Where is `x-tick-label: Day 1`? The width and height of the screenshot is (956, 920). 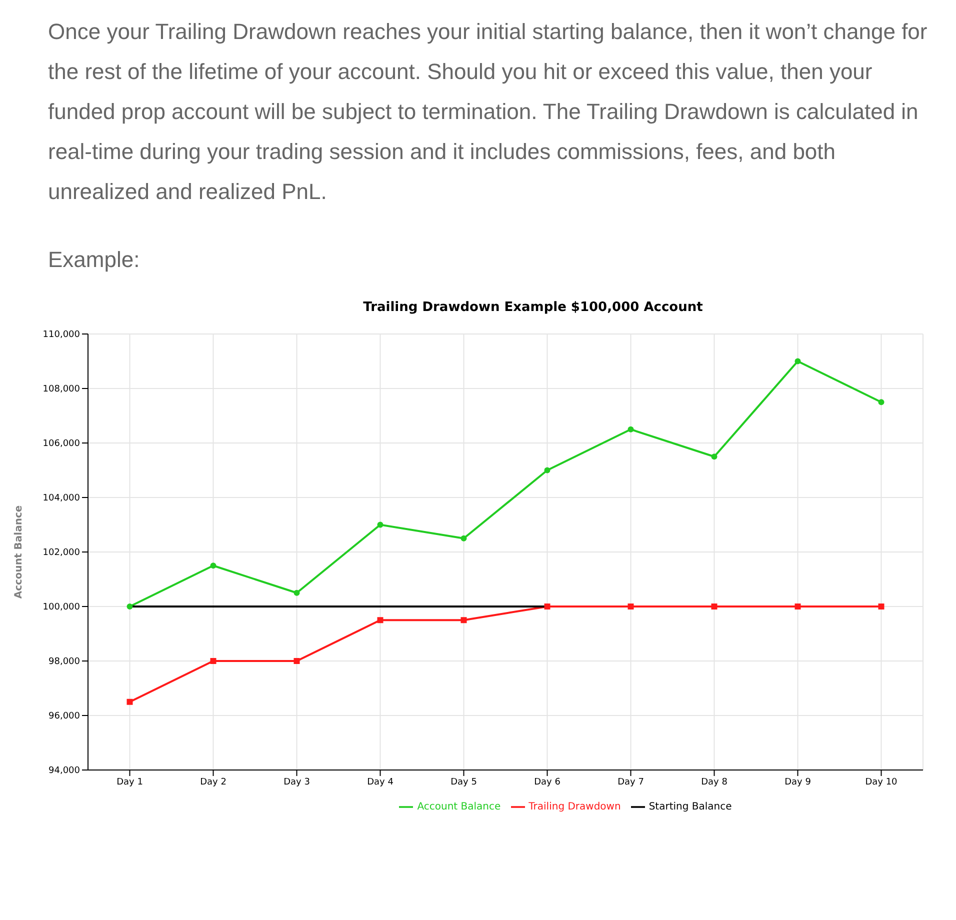
x-tick-label: Day 1 is located at coordinates (129, 782).